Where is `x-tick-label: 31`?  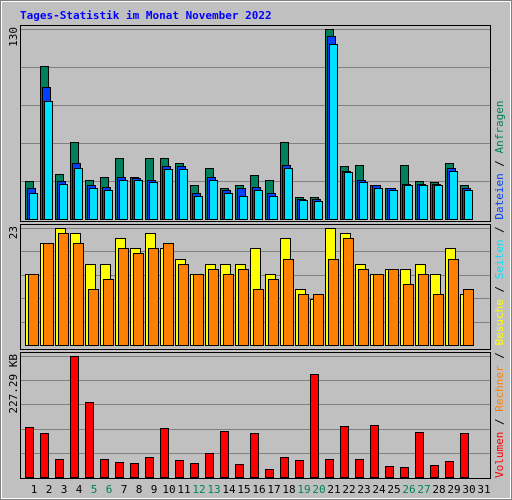 x-tick-label: 31 is located at coordinates (483, 489).